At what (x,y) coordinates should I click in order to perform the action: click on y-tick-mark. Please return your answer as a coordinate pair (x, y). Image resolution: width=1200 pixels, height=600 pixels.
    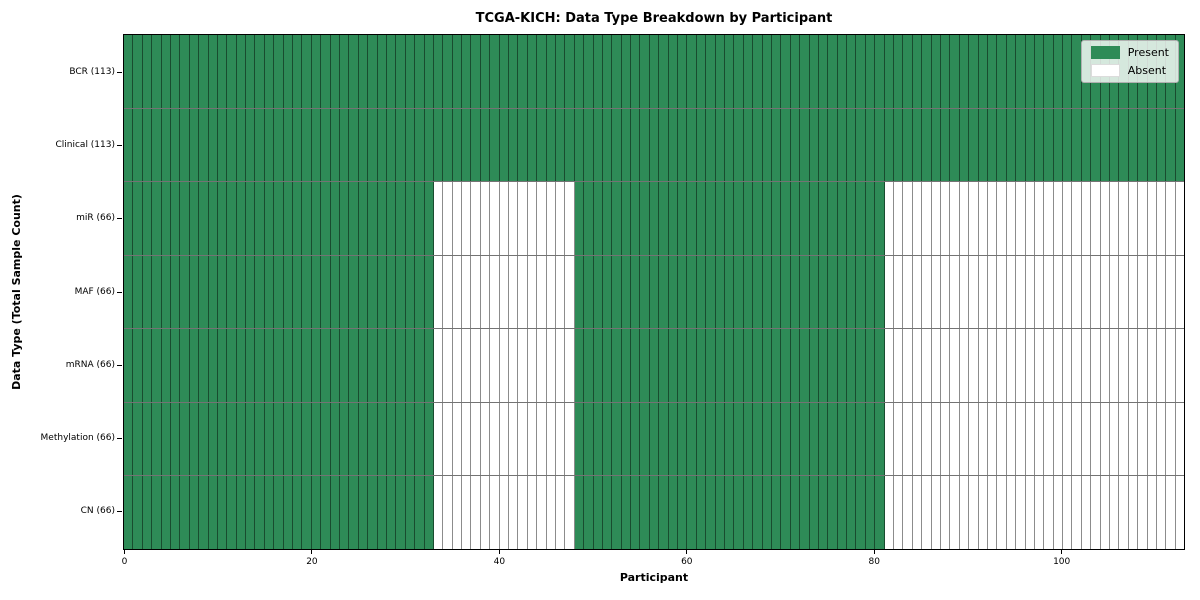
    Looking at the image, I should click on (119, 365).